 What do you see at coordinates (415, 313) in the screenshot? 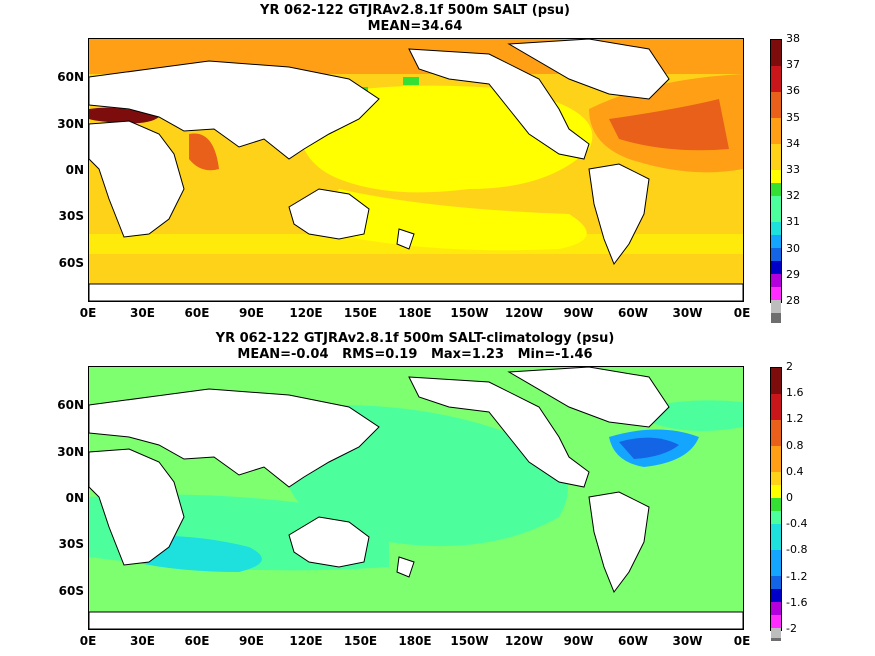
I see `top-xlabel: 180E` at bounding box center [415, 313].